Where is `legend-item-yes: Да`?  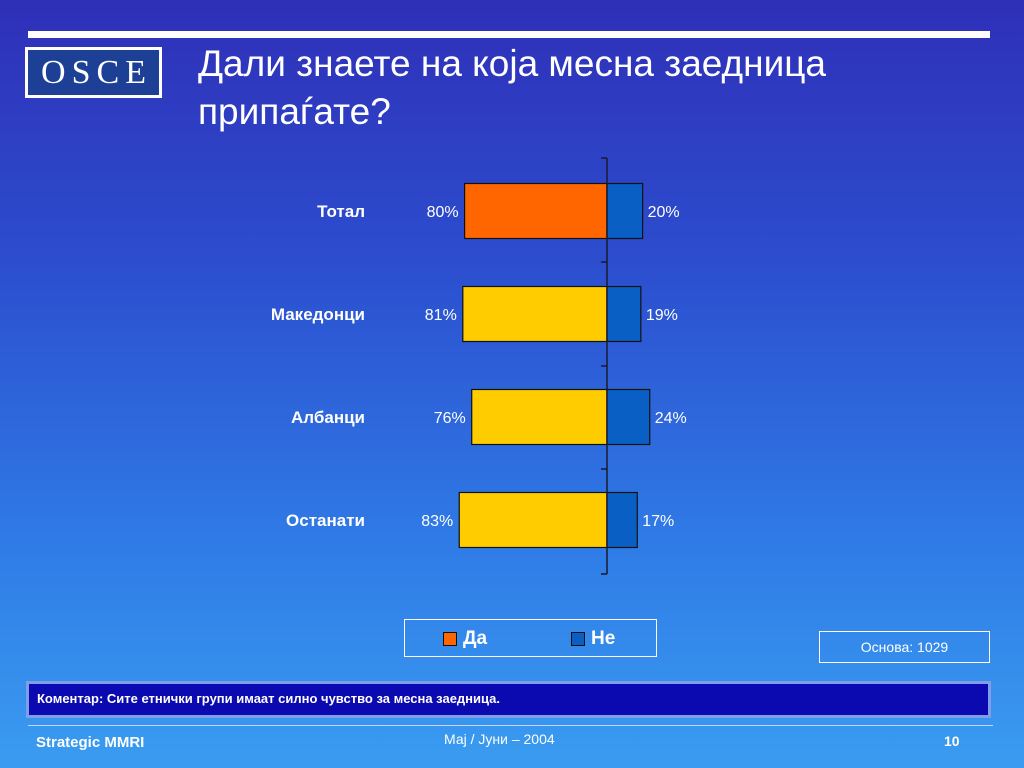
legend-item-yes: Да is located at coordinates (465, 639).